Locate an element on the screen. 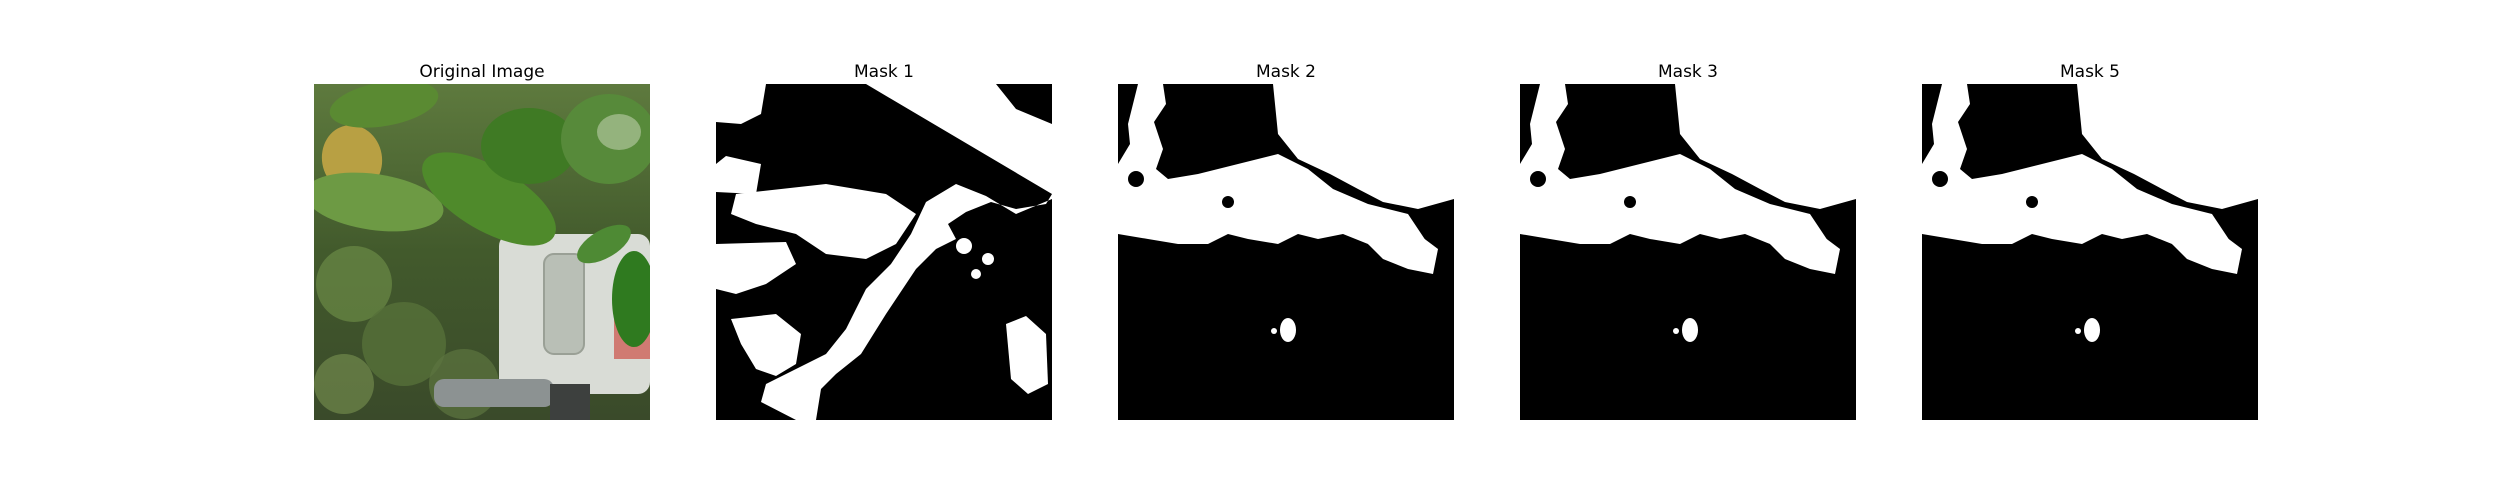 This screenshot has height=500, width=2500. mask-2-image is located at coordinates (1286, 252).